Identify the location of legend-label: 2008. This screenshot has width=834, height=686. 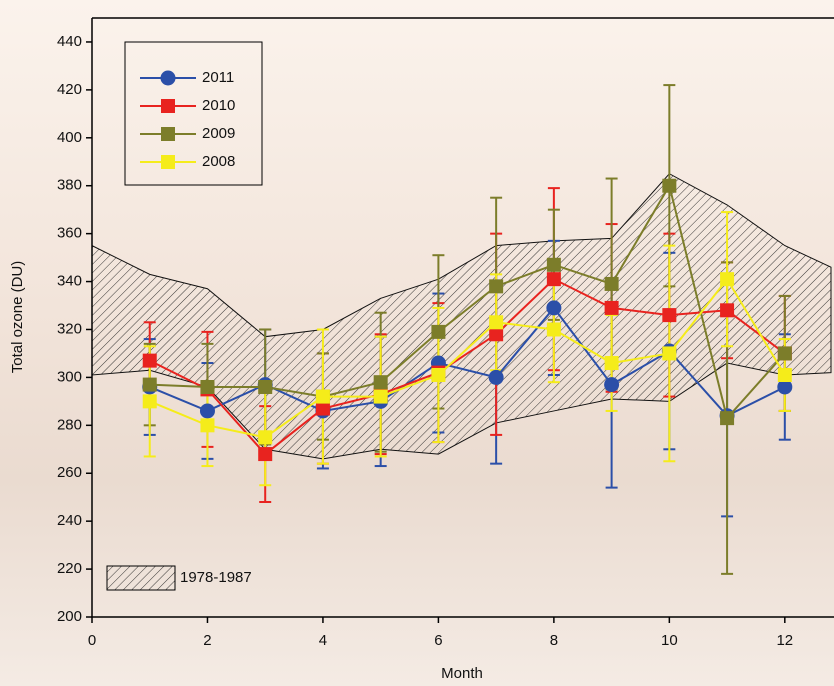
(218, 161).